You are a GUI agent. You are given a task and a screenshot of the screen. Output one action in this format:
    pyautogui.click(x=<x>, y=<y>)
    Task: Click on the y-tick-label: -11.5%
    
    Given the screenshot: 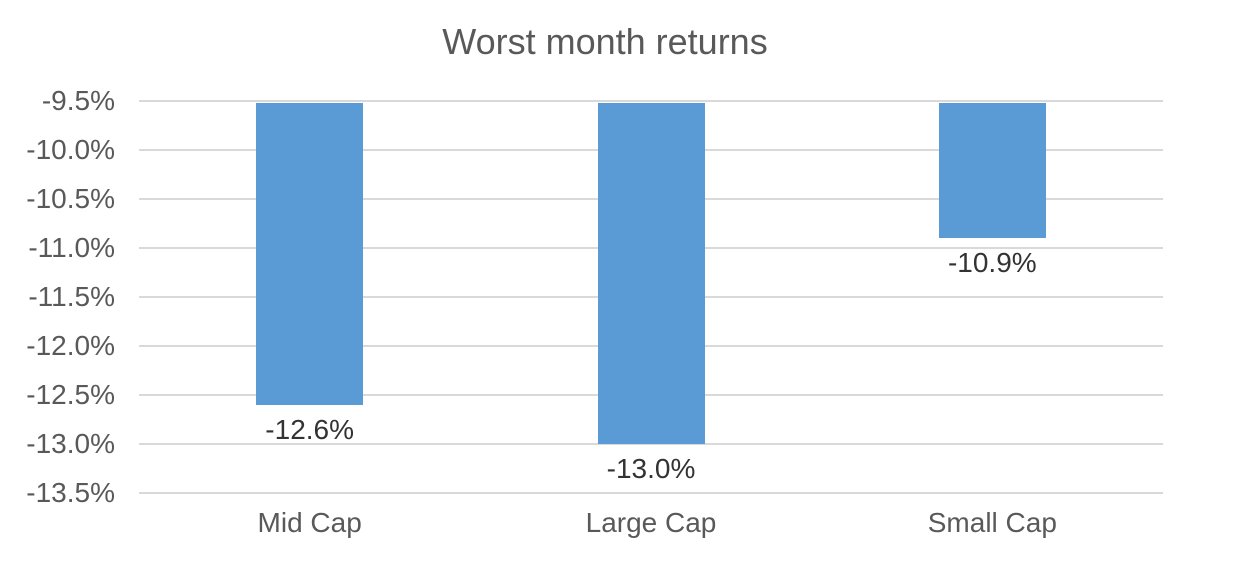 What is the action you would take?
    pyautogui.click(x=71, y=296)
    